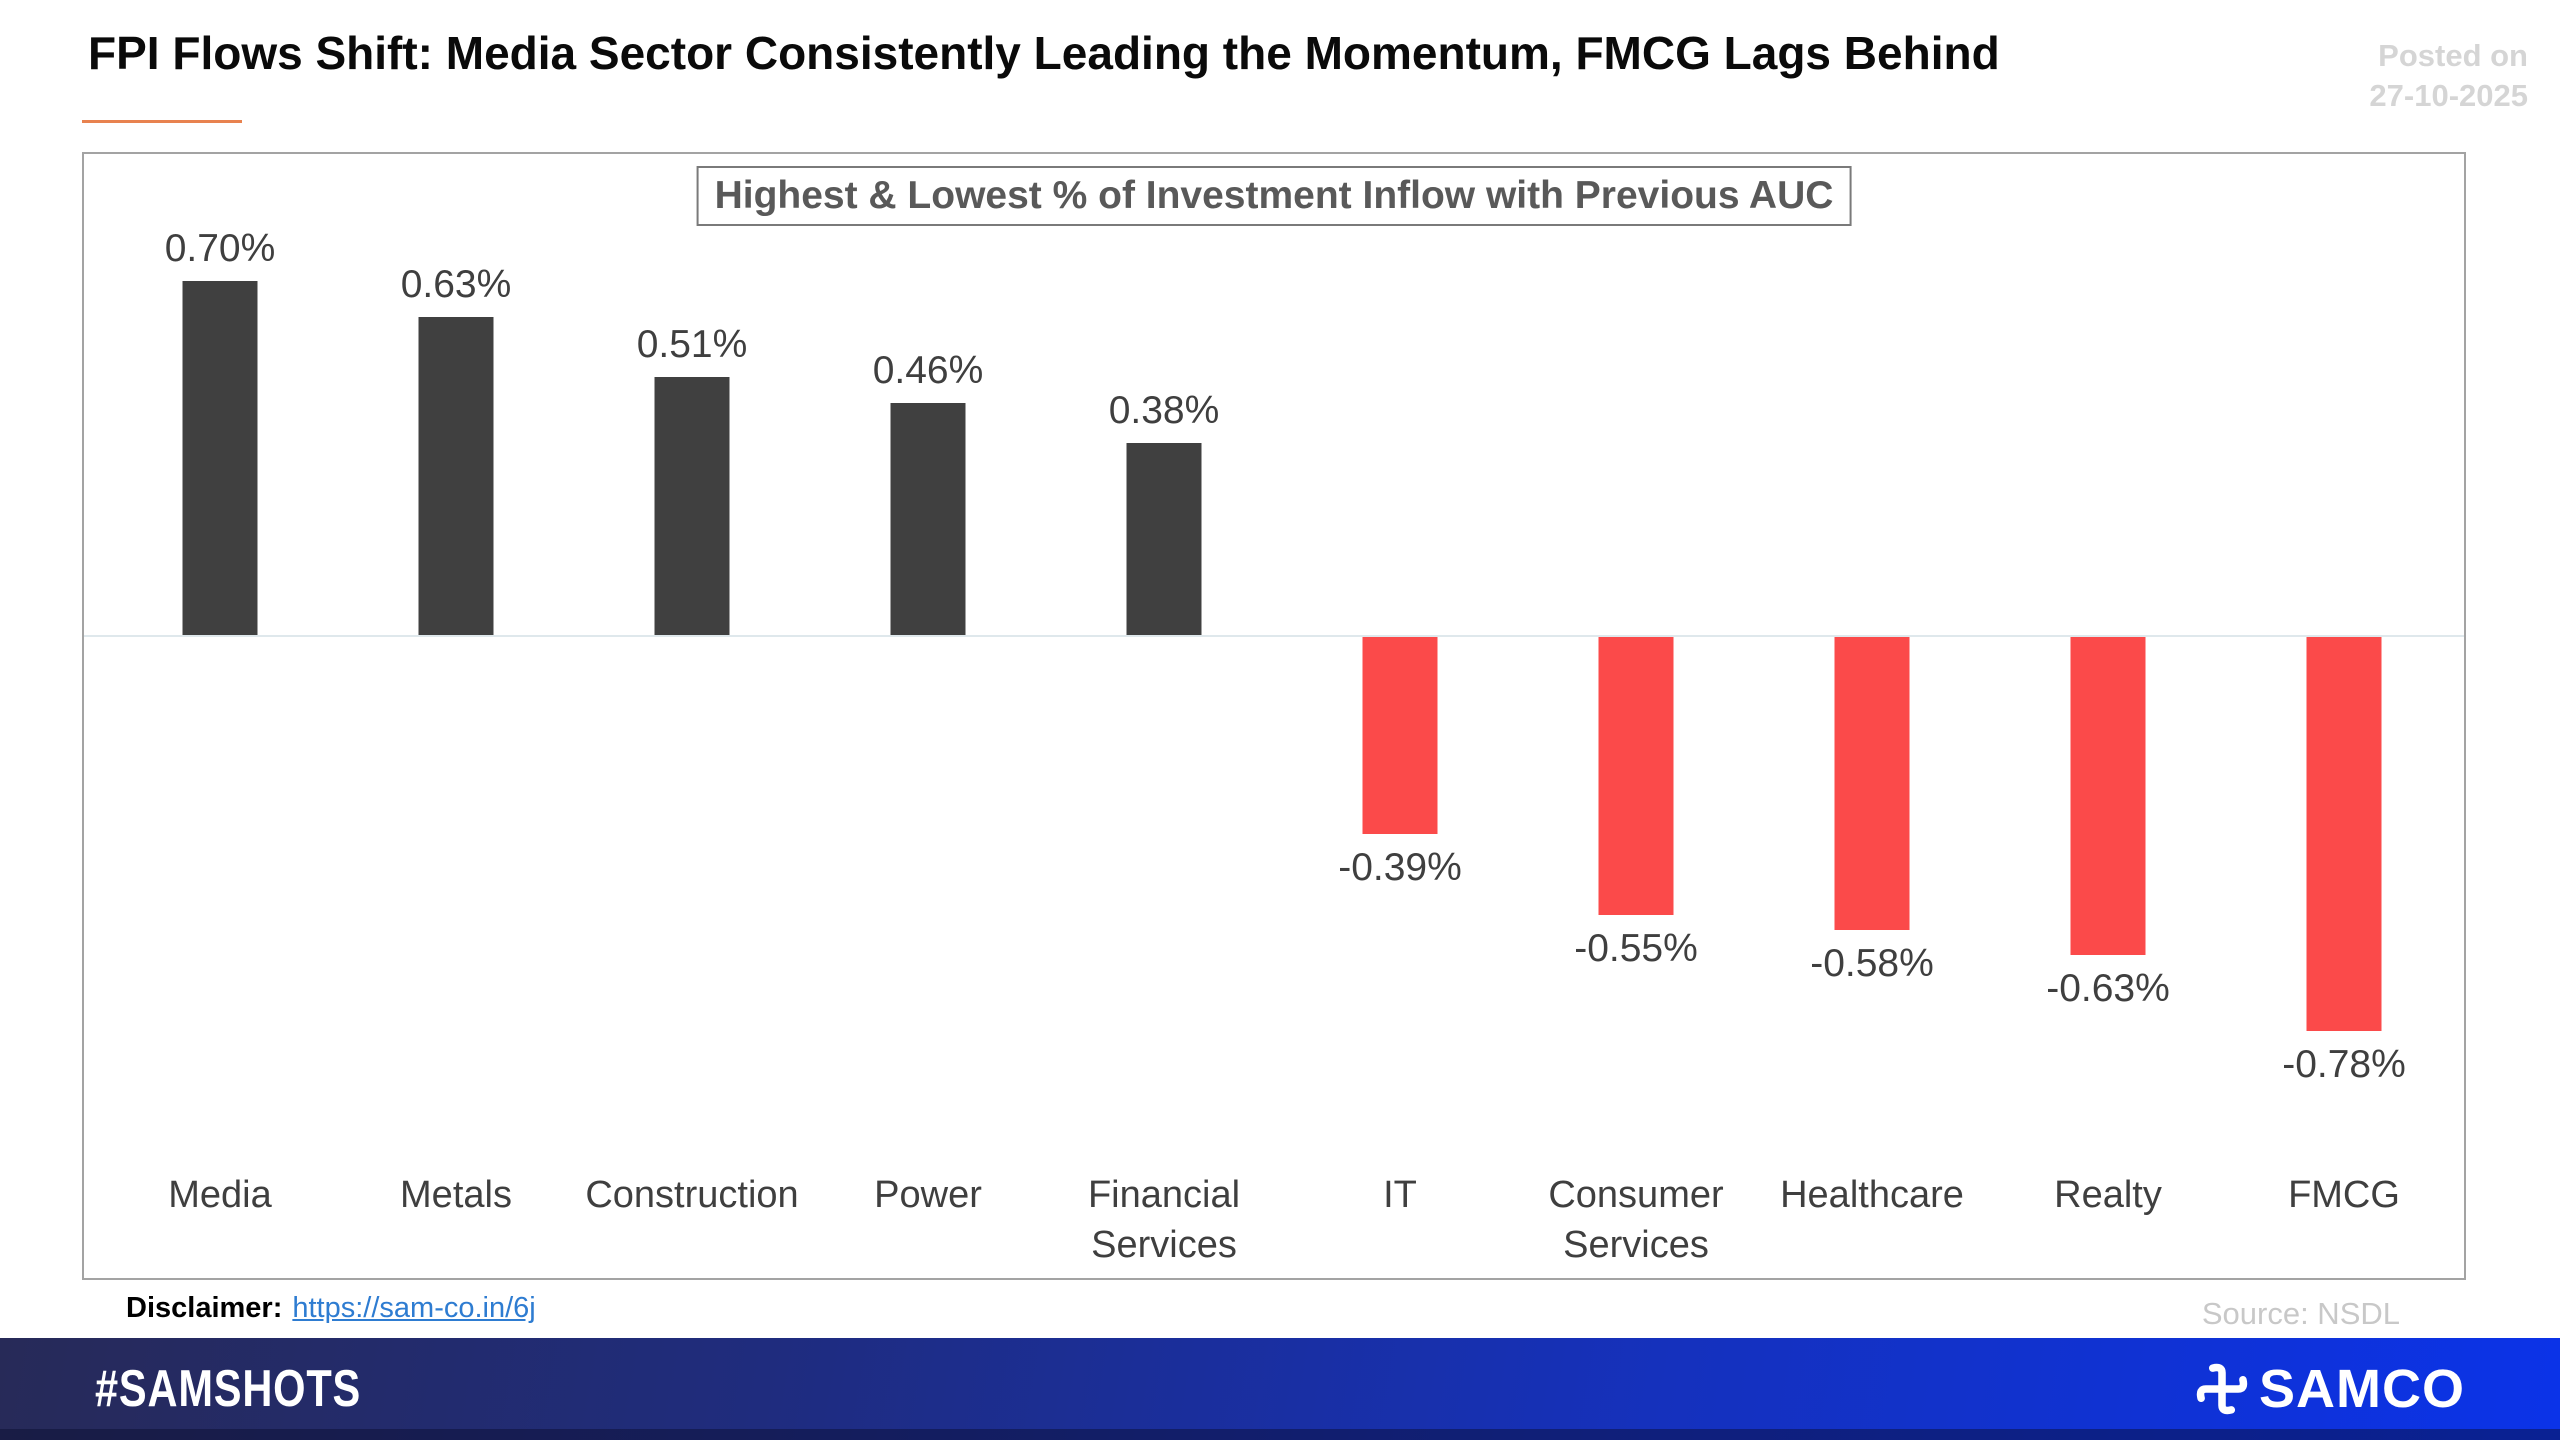  I want to click on bar-value-label: 0.70%, so click(220, 248).